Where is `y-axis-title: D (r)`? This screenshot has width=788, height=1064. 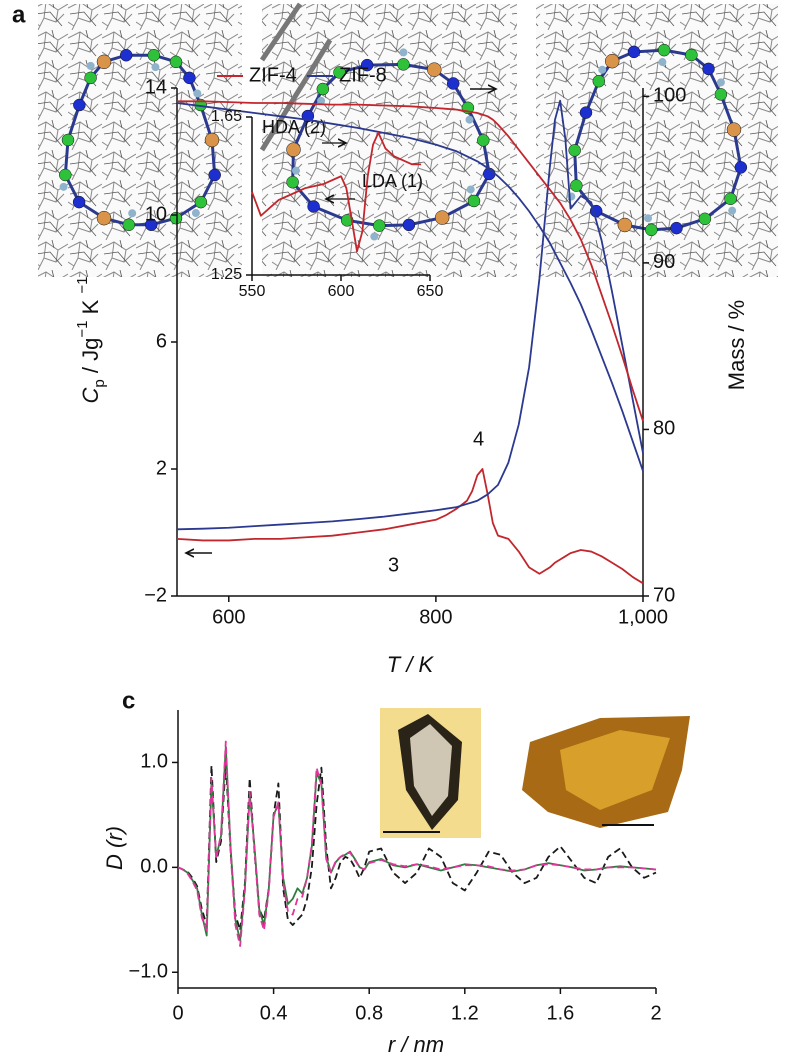 y-axis-title: D (r) is located at coordinates (114, 848).